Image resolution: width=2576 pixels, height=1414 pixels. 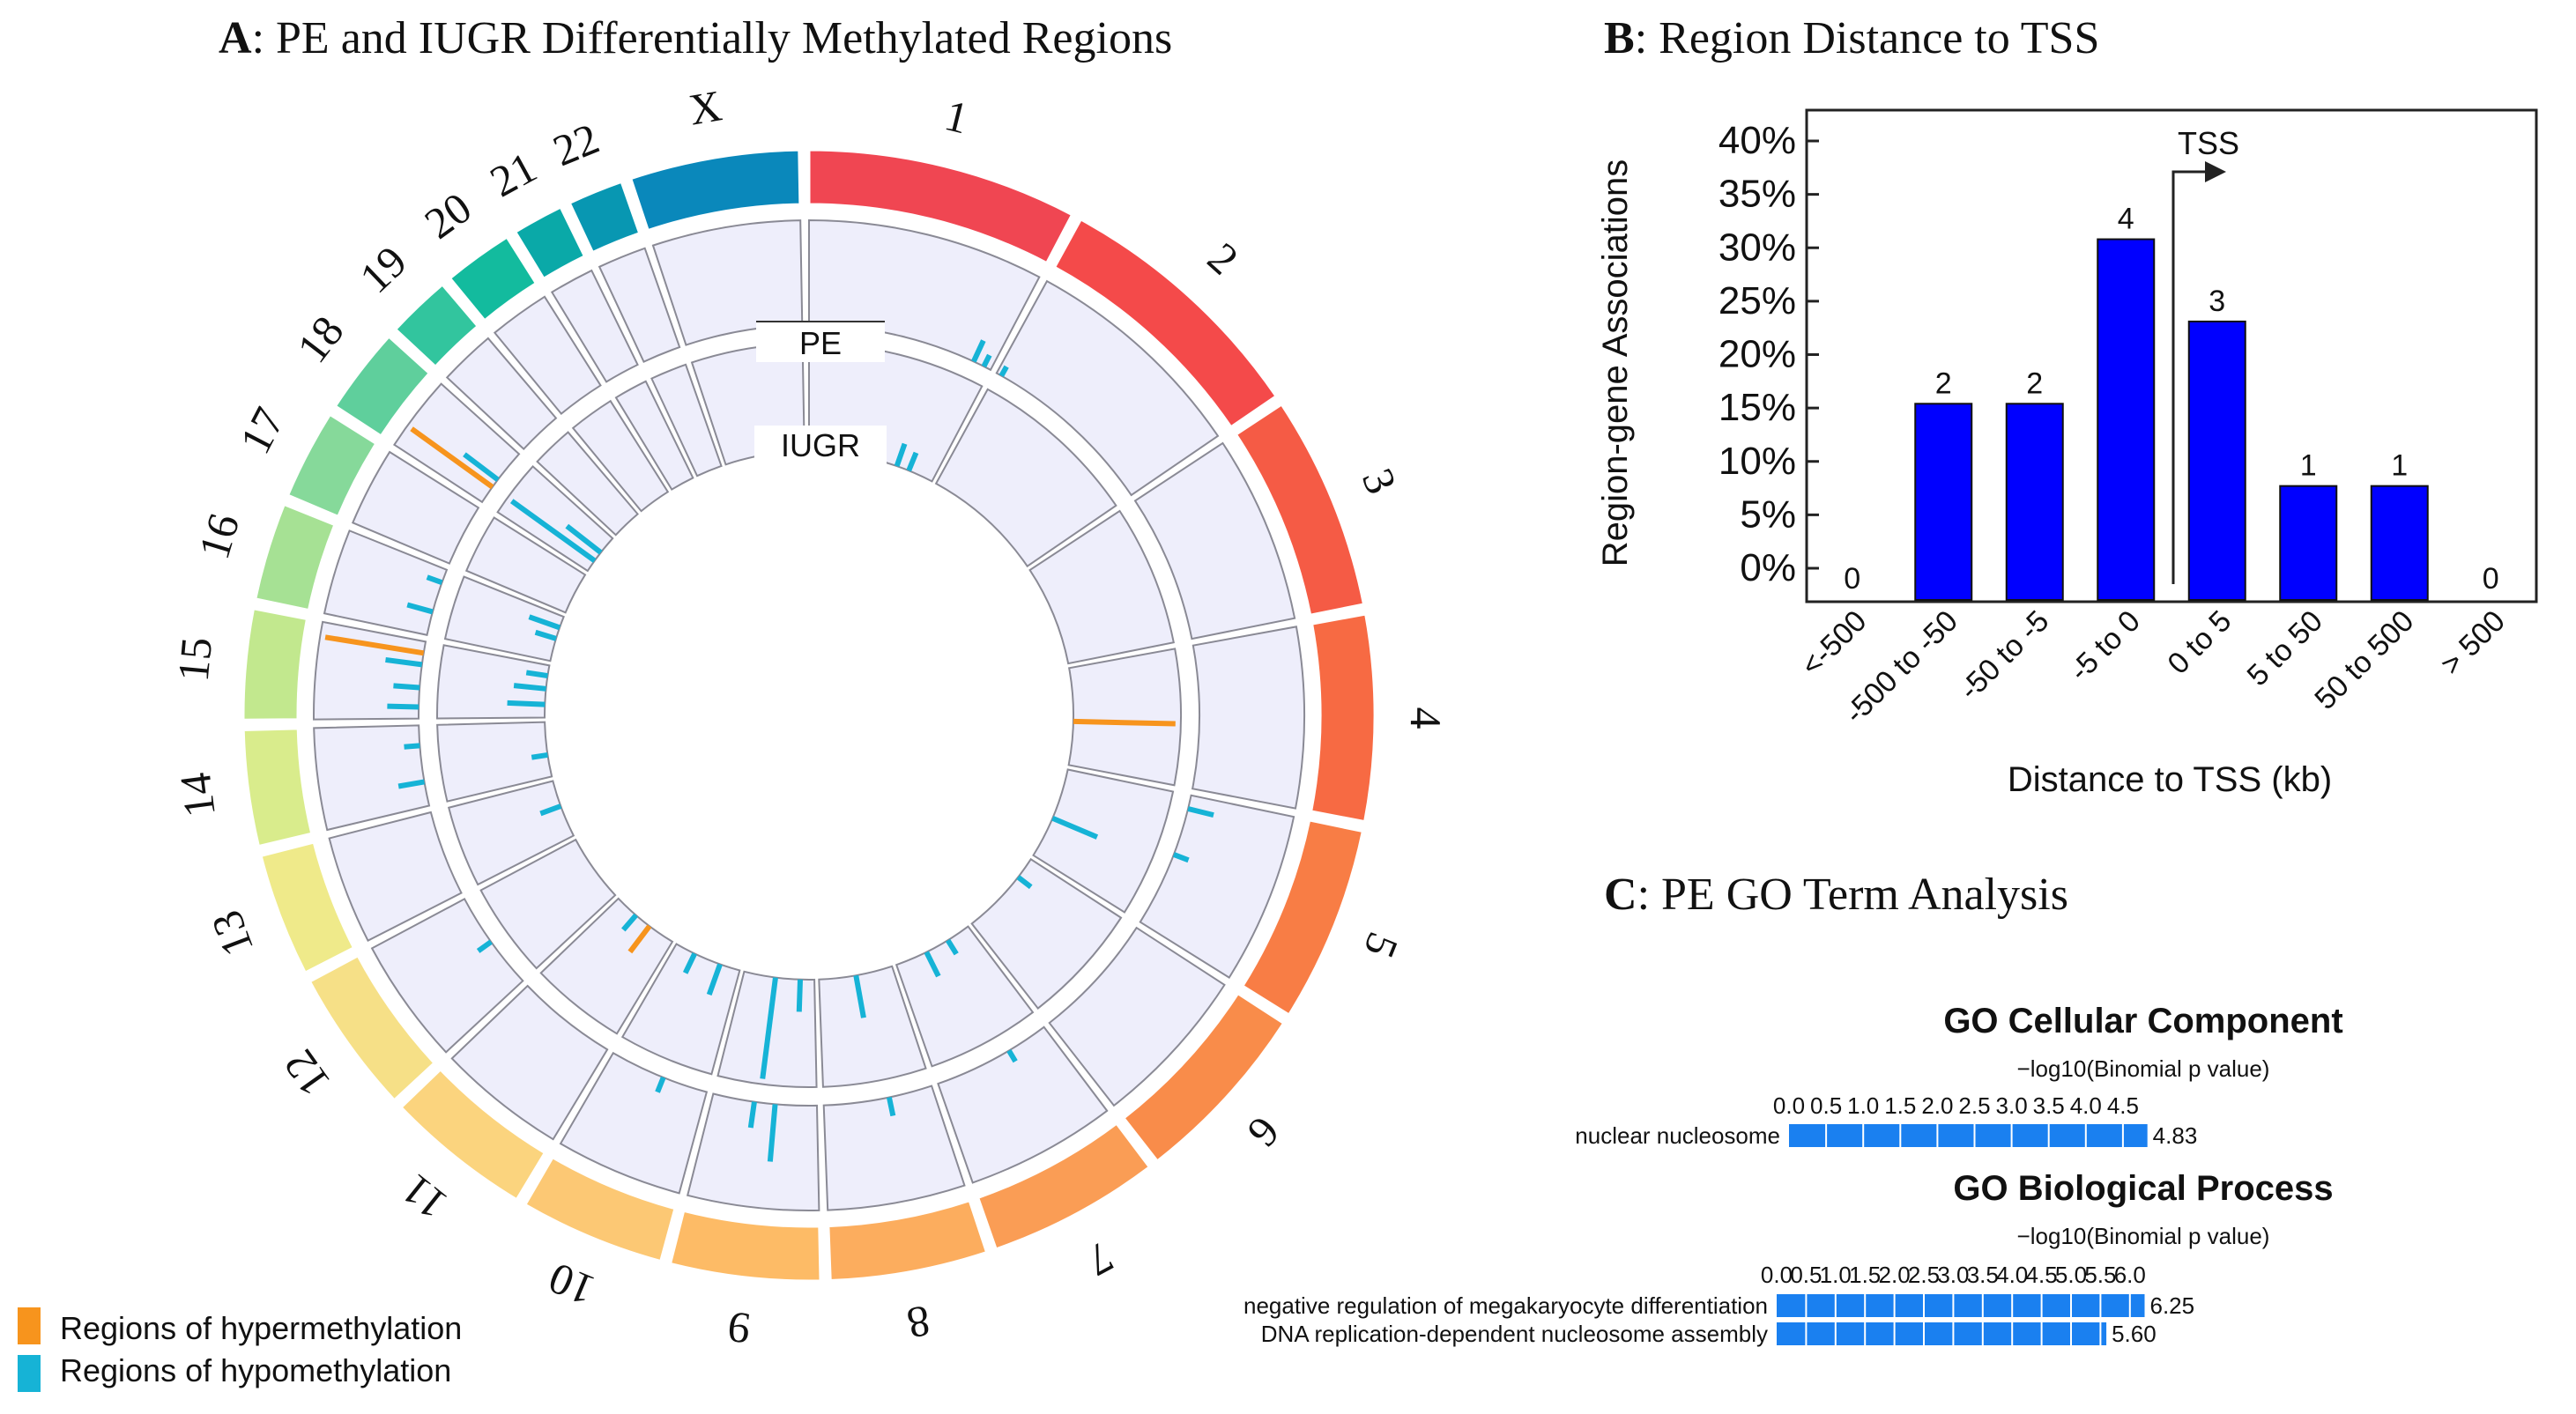 I want to click on go-bp-tick-6: 3.0, so click(x=1953, y=1275).